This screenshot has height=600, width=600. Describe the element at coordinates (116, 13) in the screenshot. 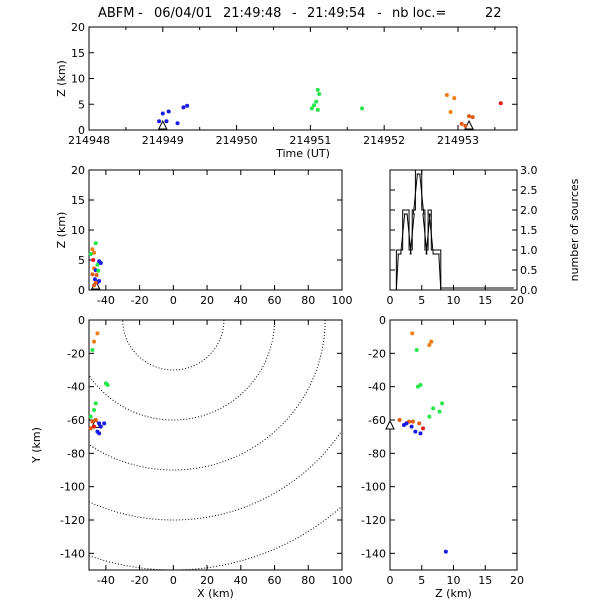

I see `title-network: ABFM` at that location.